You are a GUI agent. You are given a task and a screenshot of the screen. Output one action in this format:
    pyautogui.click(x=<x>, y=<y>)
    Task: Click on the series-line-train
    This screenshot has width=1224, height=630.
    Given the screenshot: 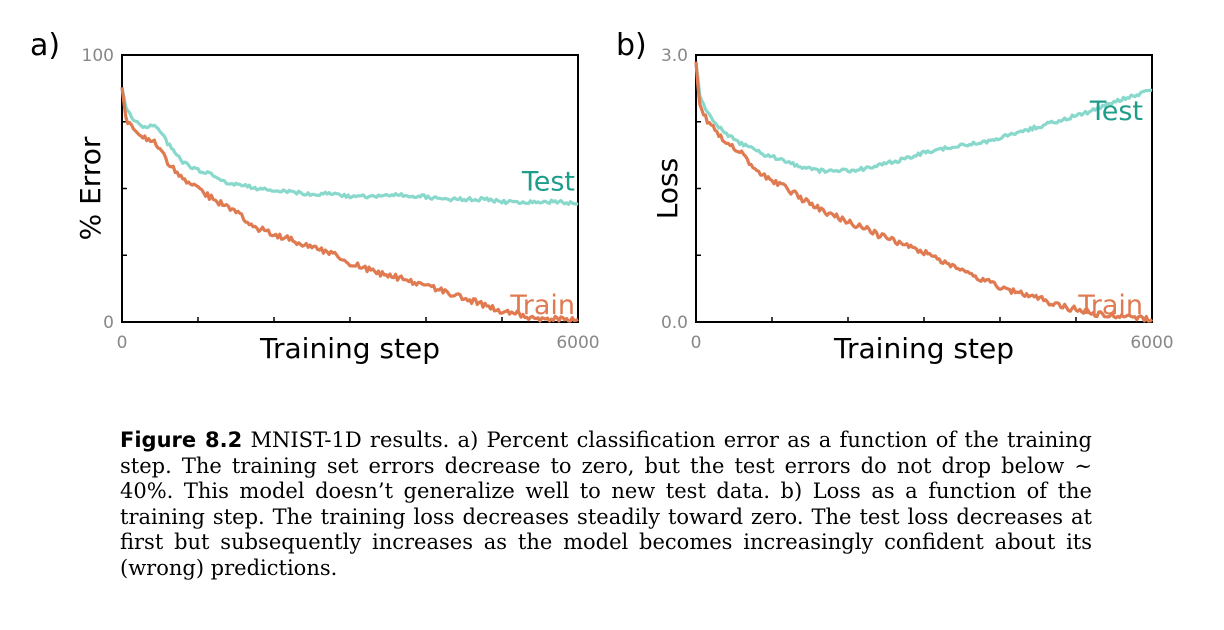 What is the action you would take?
    pyautogui.click(x=349, y=205)
    